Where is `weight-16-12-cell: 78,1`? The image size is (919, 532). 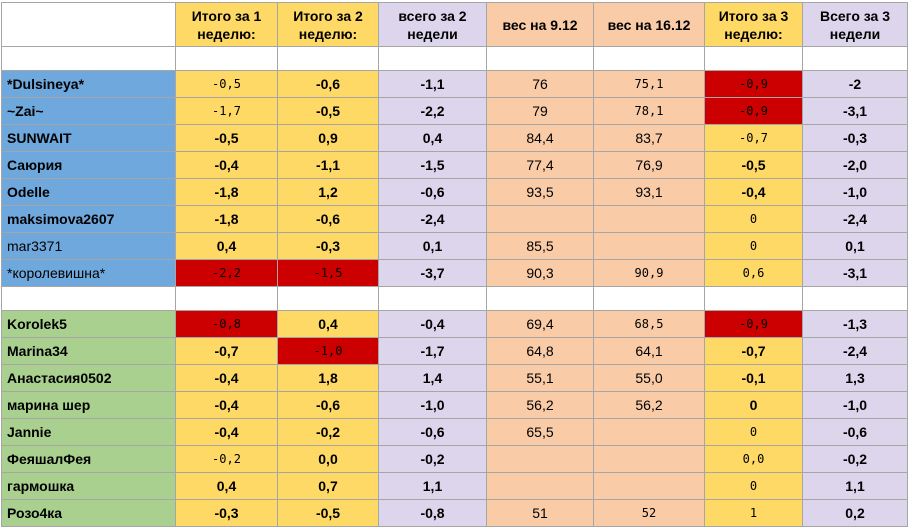 weight-16-12-cell: 78,1 is located at coordinates (649, 111).